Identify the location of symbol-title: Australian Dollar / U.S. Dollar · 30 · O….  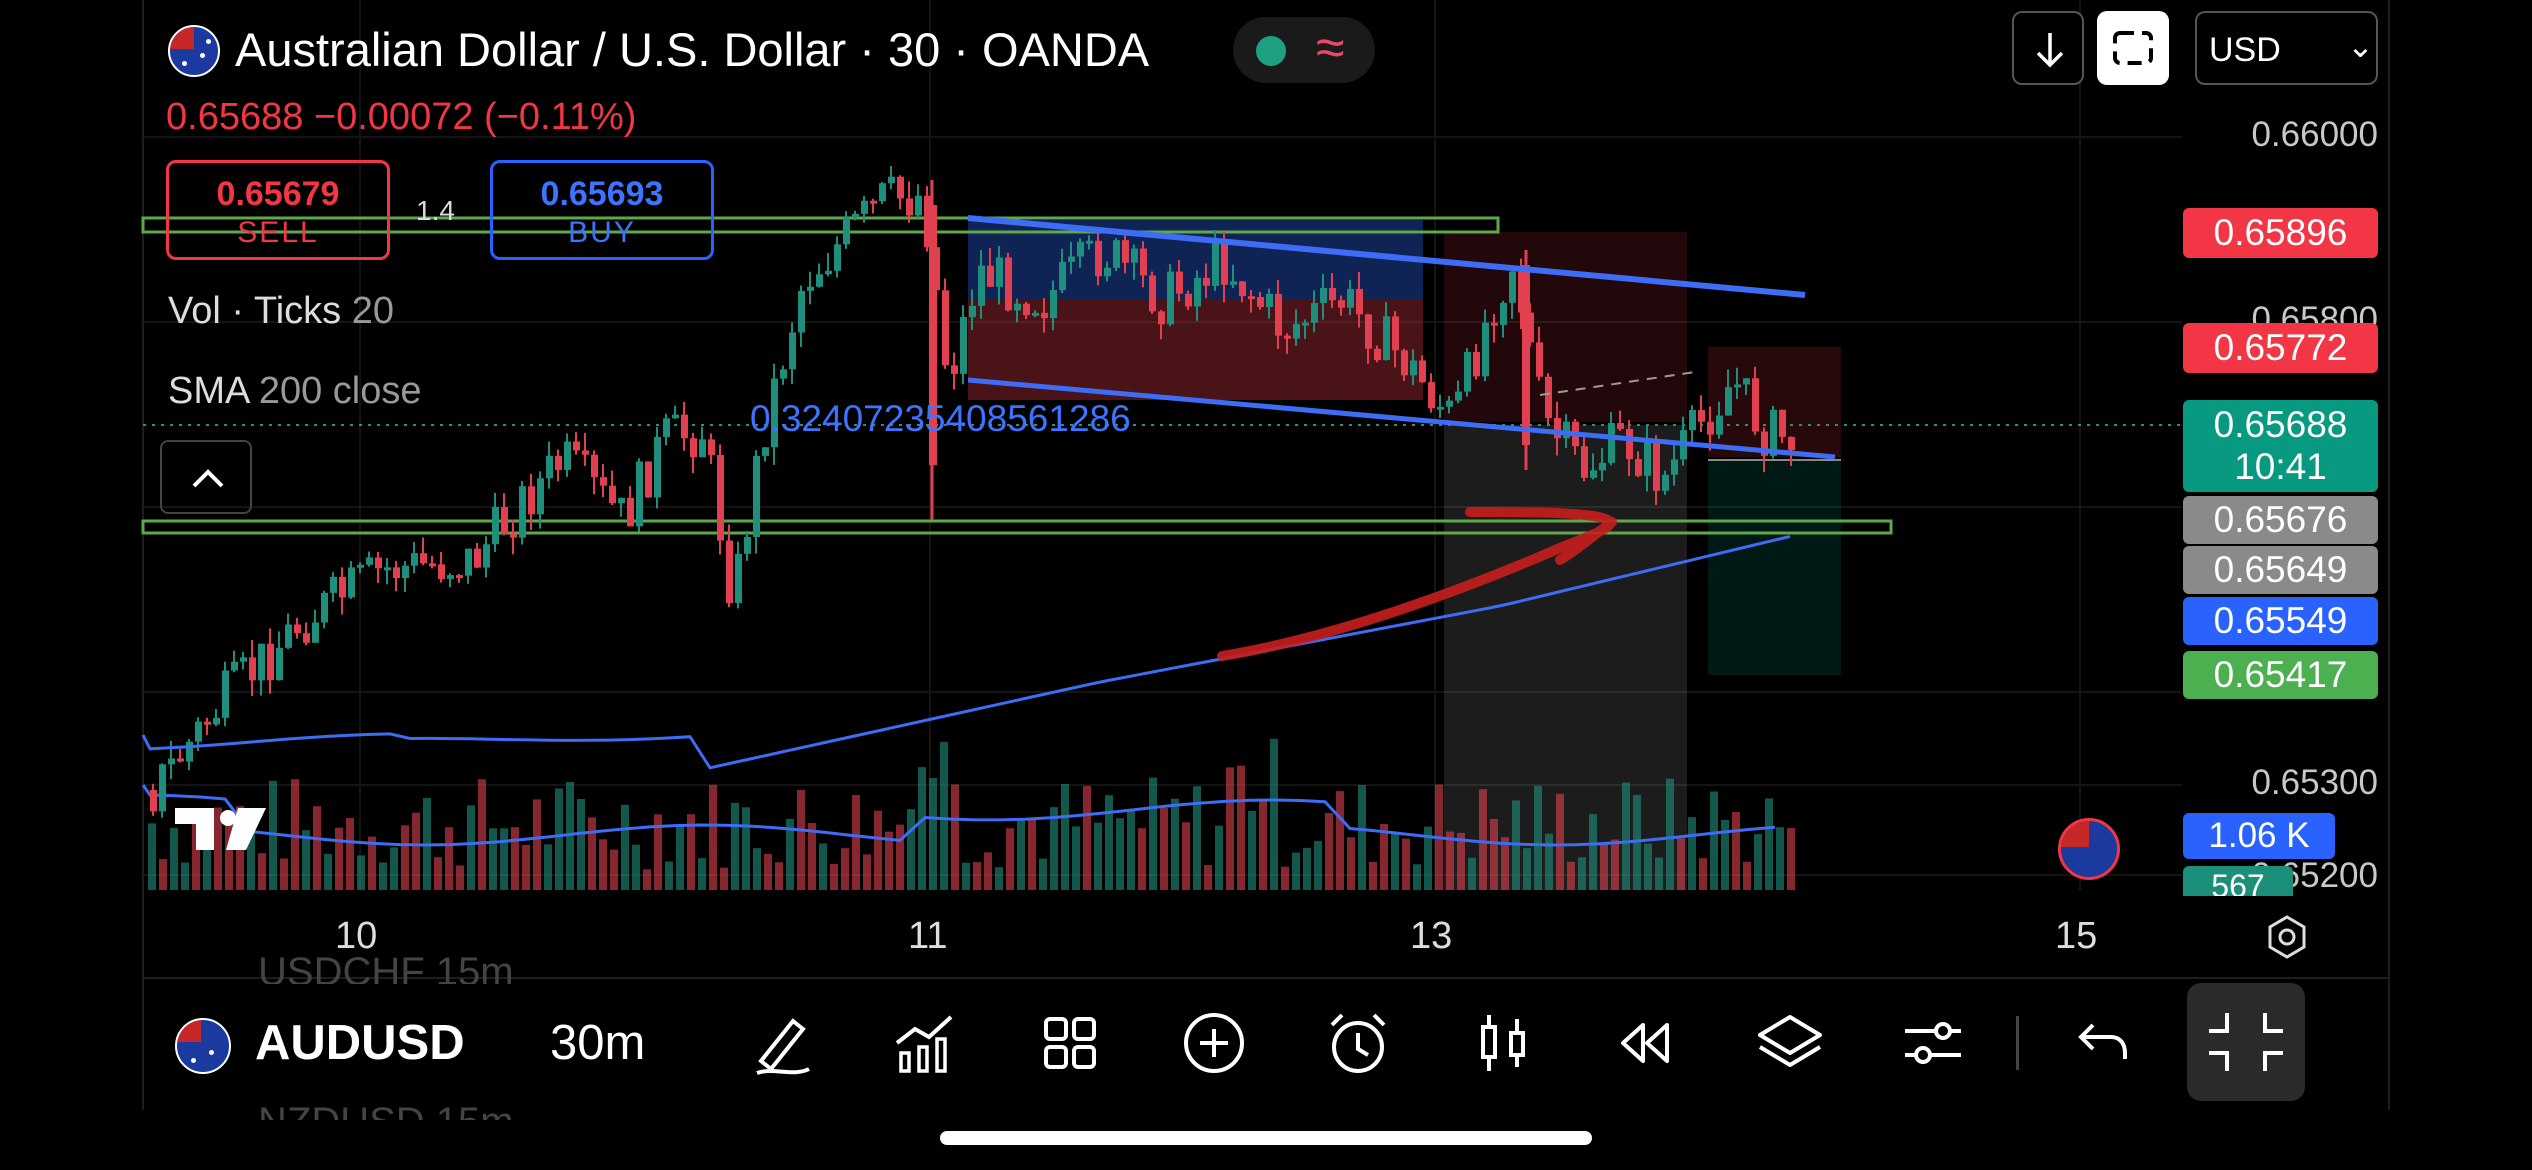
(692, 49).